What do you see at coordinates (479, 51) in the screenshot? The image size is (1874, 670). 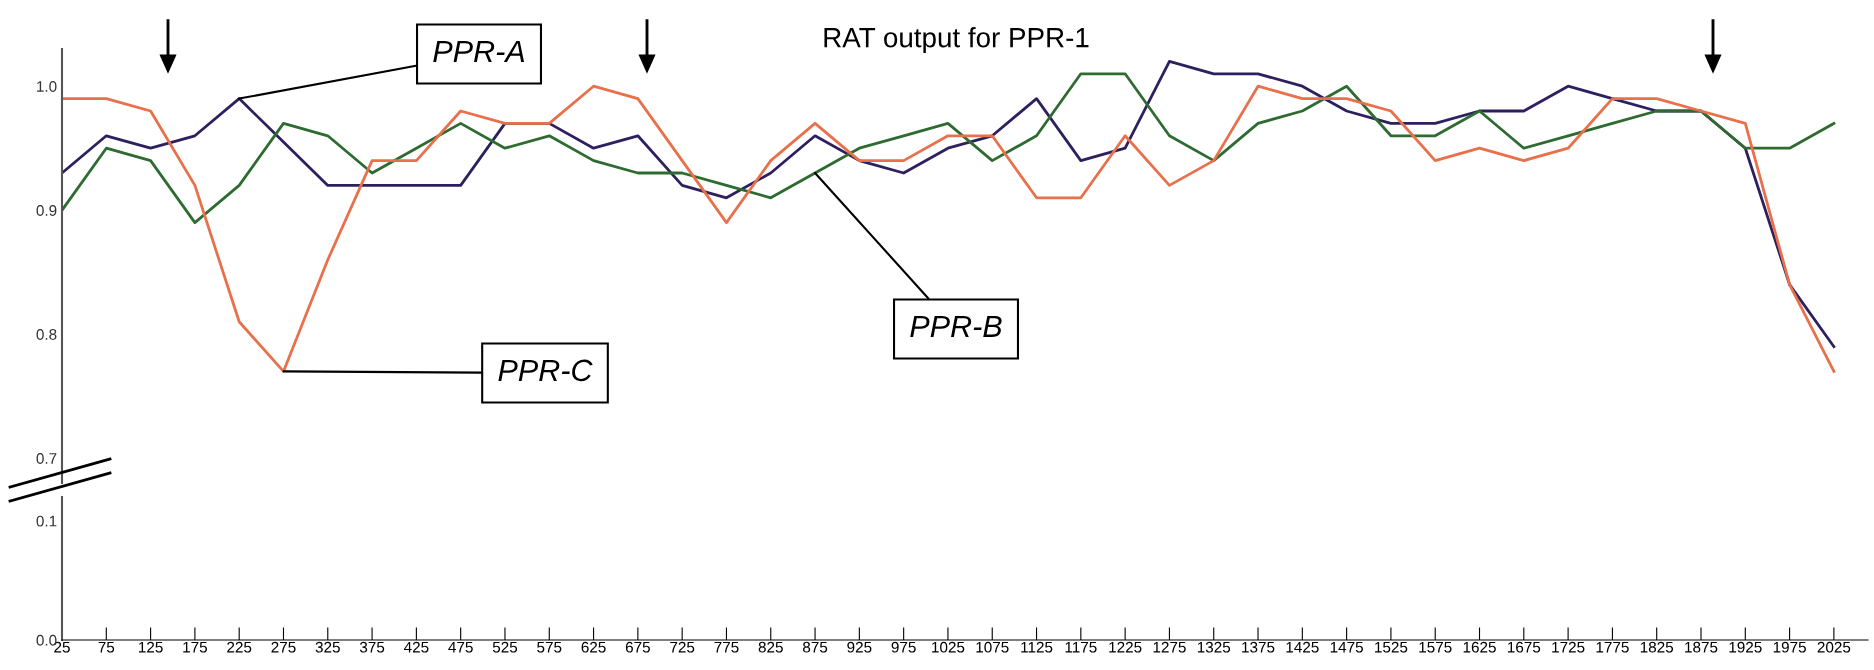 I see `text: PPR-A` at bounding box center [479, 51].